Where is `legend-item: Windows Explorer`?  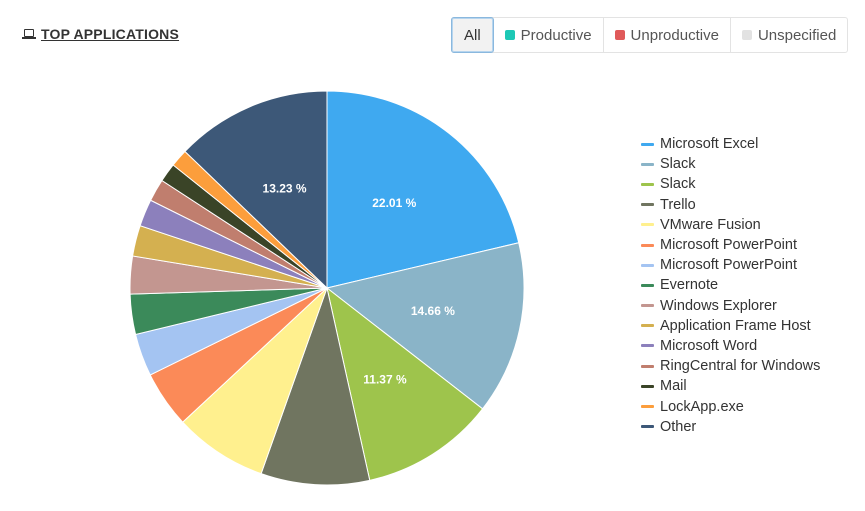
legend-item: Windows Explorer is located at coordinates (730, 306).